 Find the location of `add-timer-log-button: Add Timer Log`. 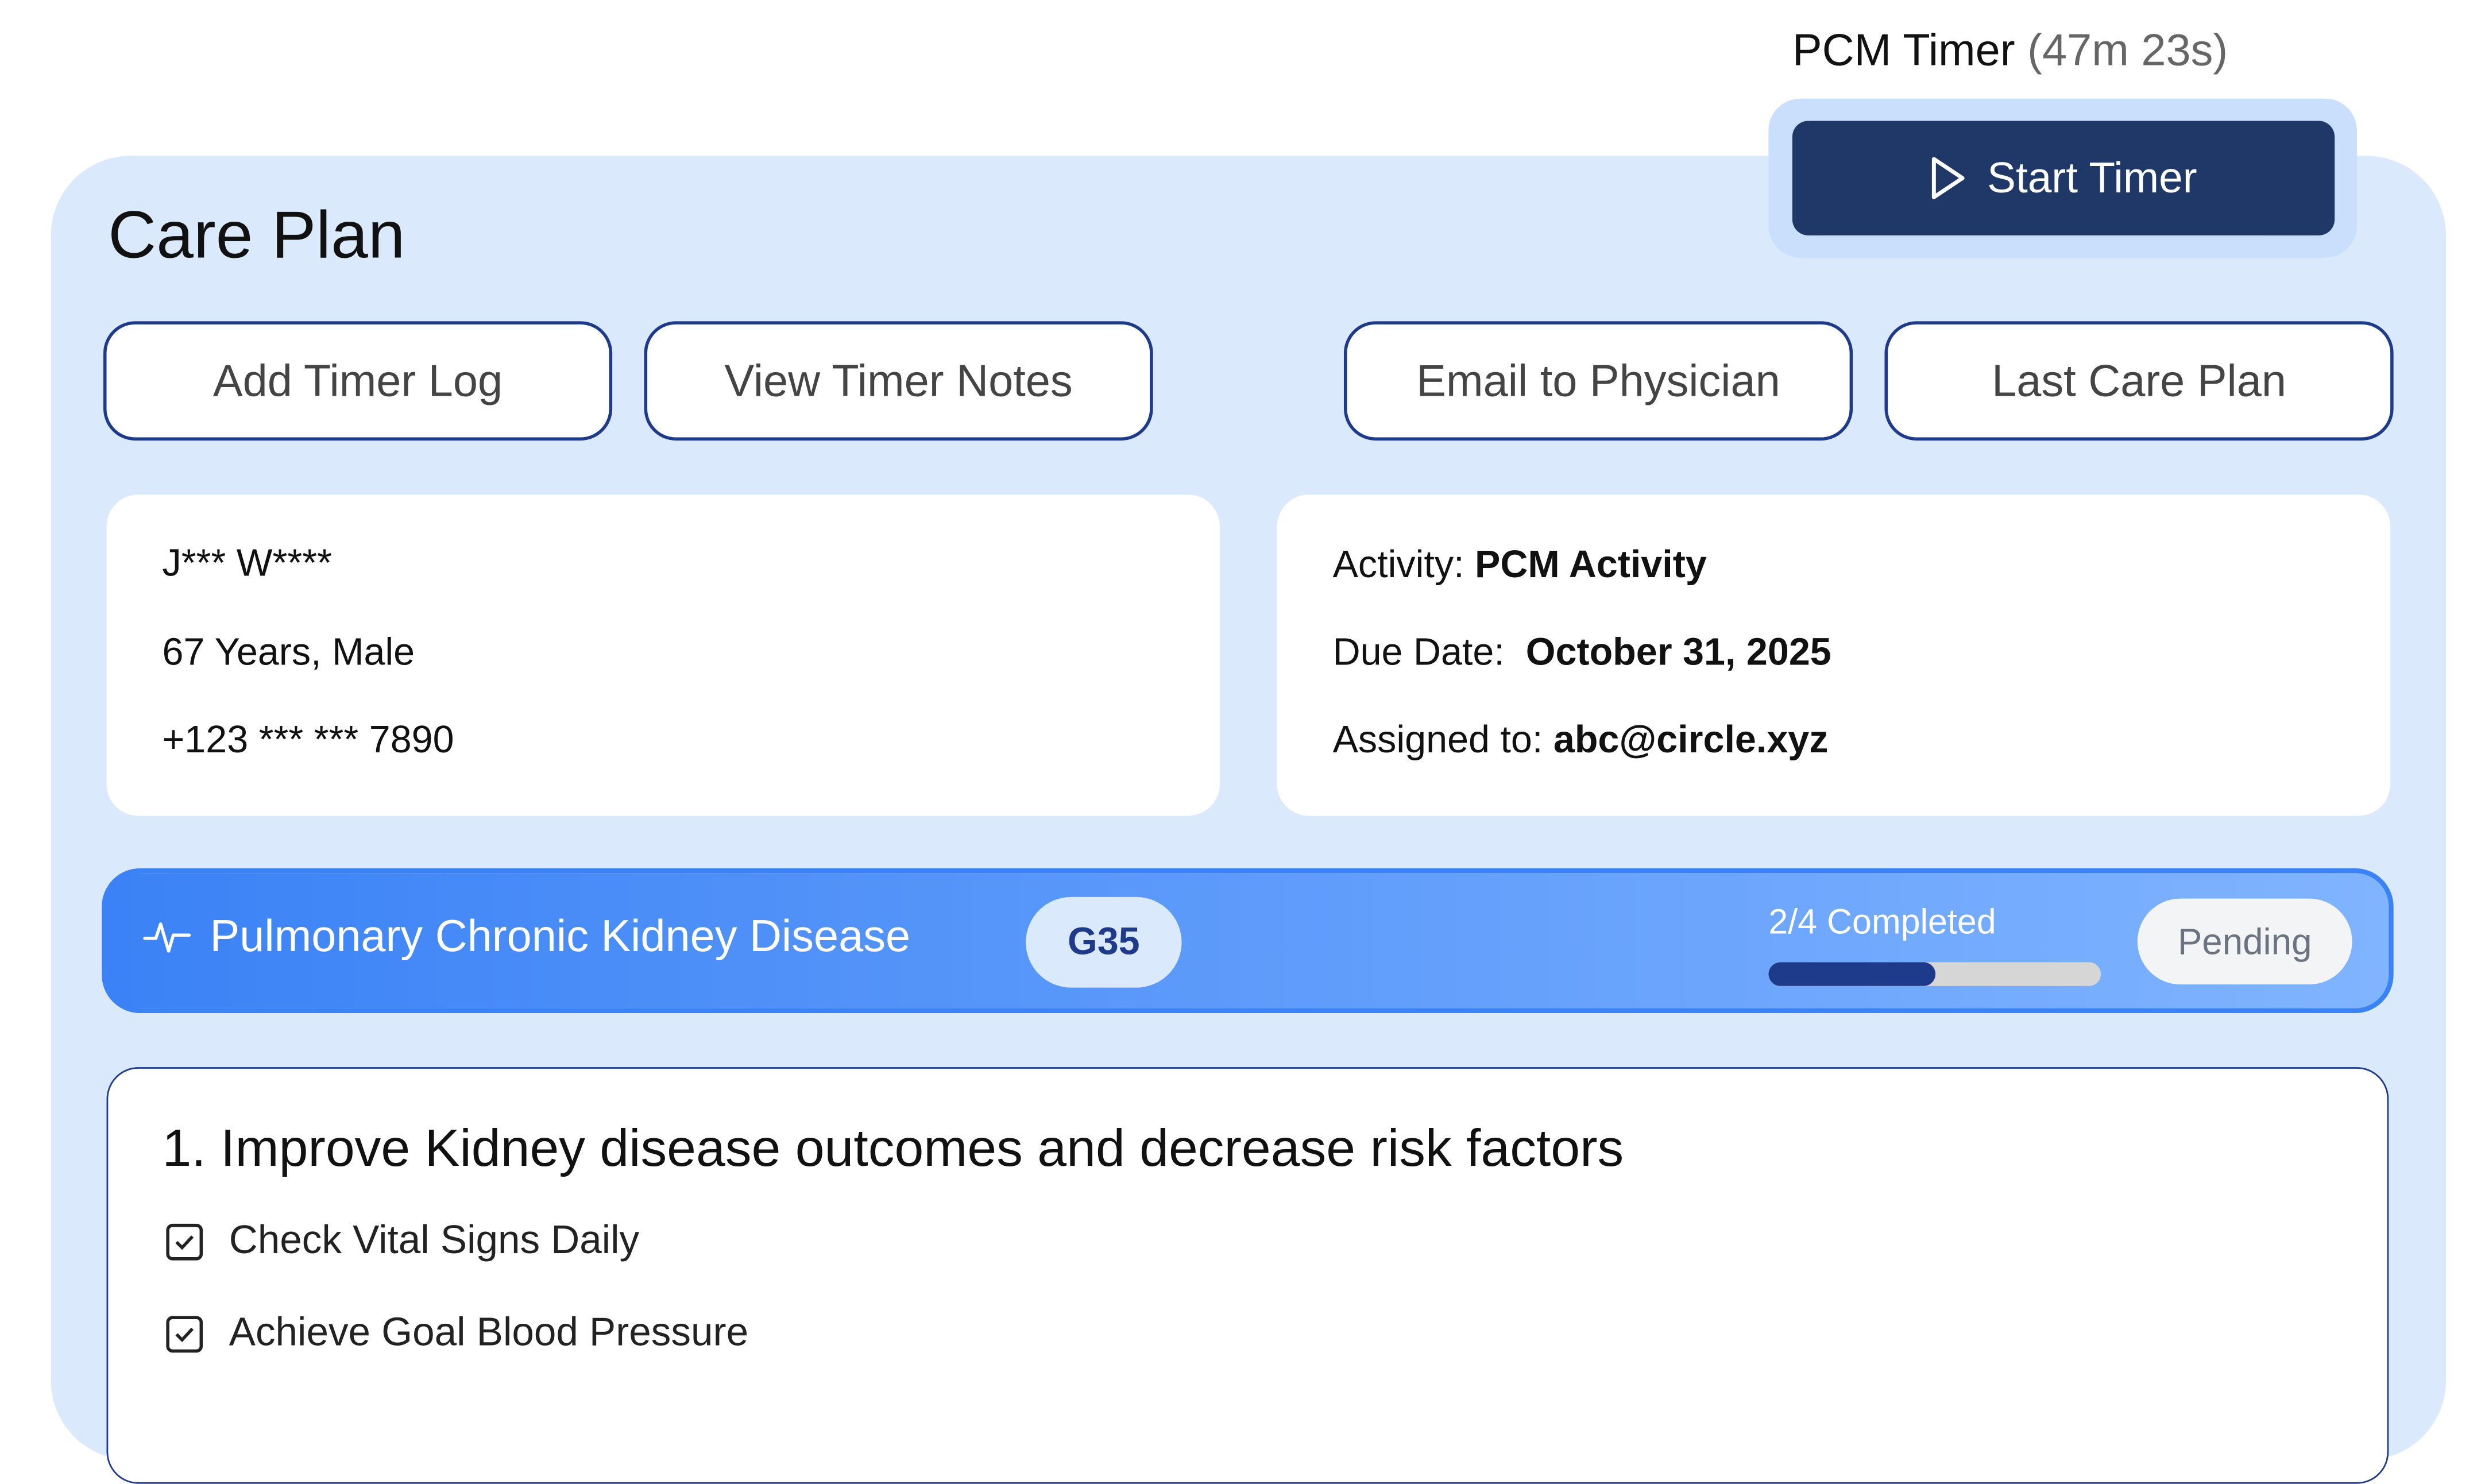

add-timer-log-button: Add Timer Log is located at coordinates (358, 381).